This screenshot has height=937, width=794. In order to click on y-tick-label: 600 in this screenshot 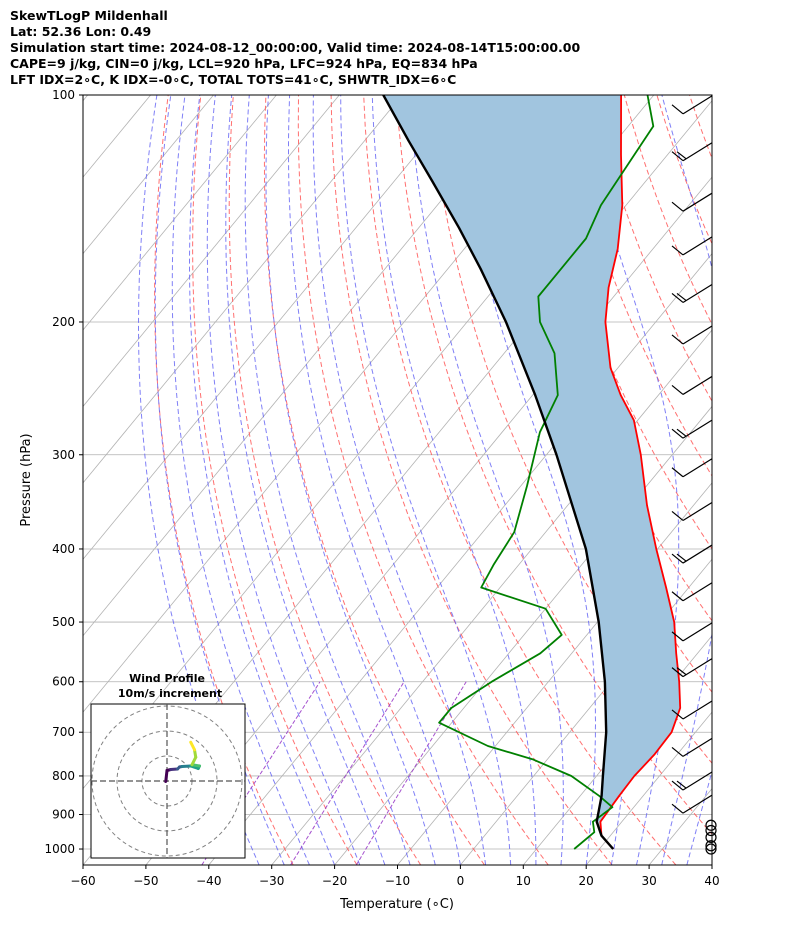, I will do `click(63, 682)`.